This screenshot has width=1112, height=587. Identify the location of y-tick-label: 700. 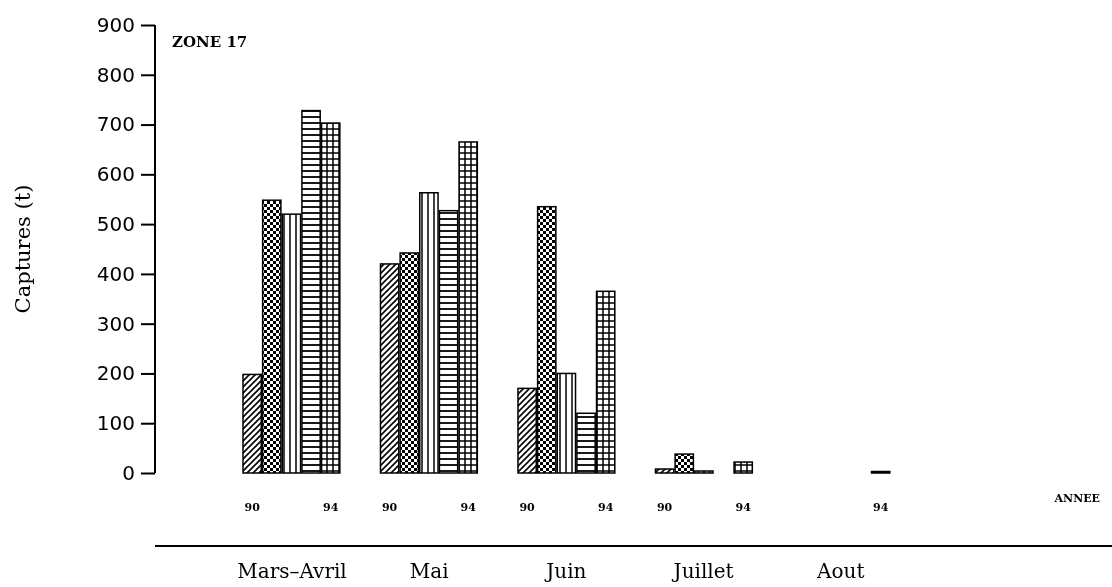
(115, 124).